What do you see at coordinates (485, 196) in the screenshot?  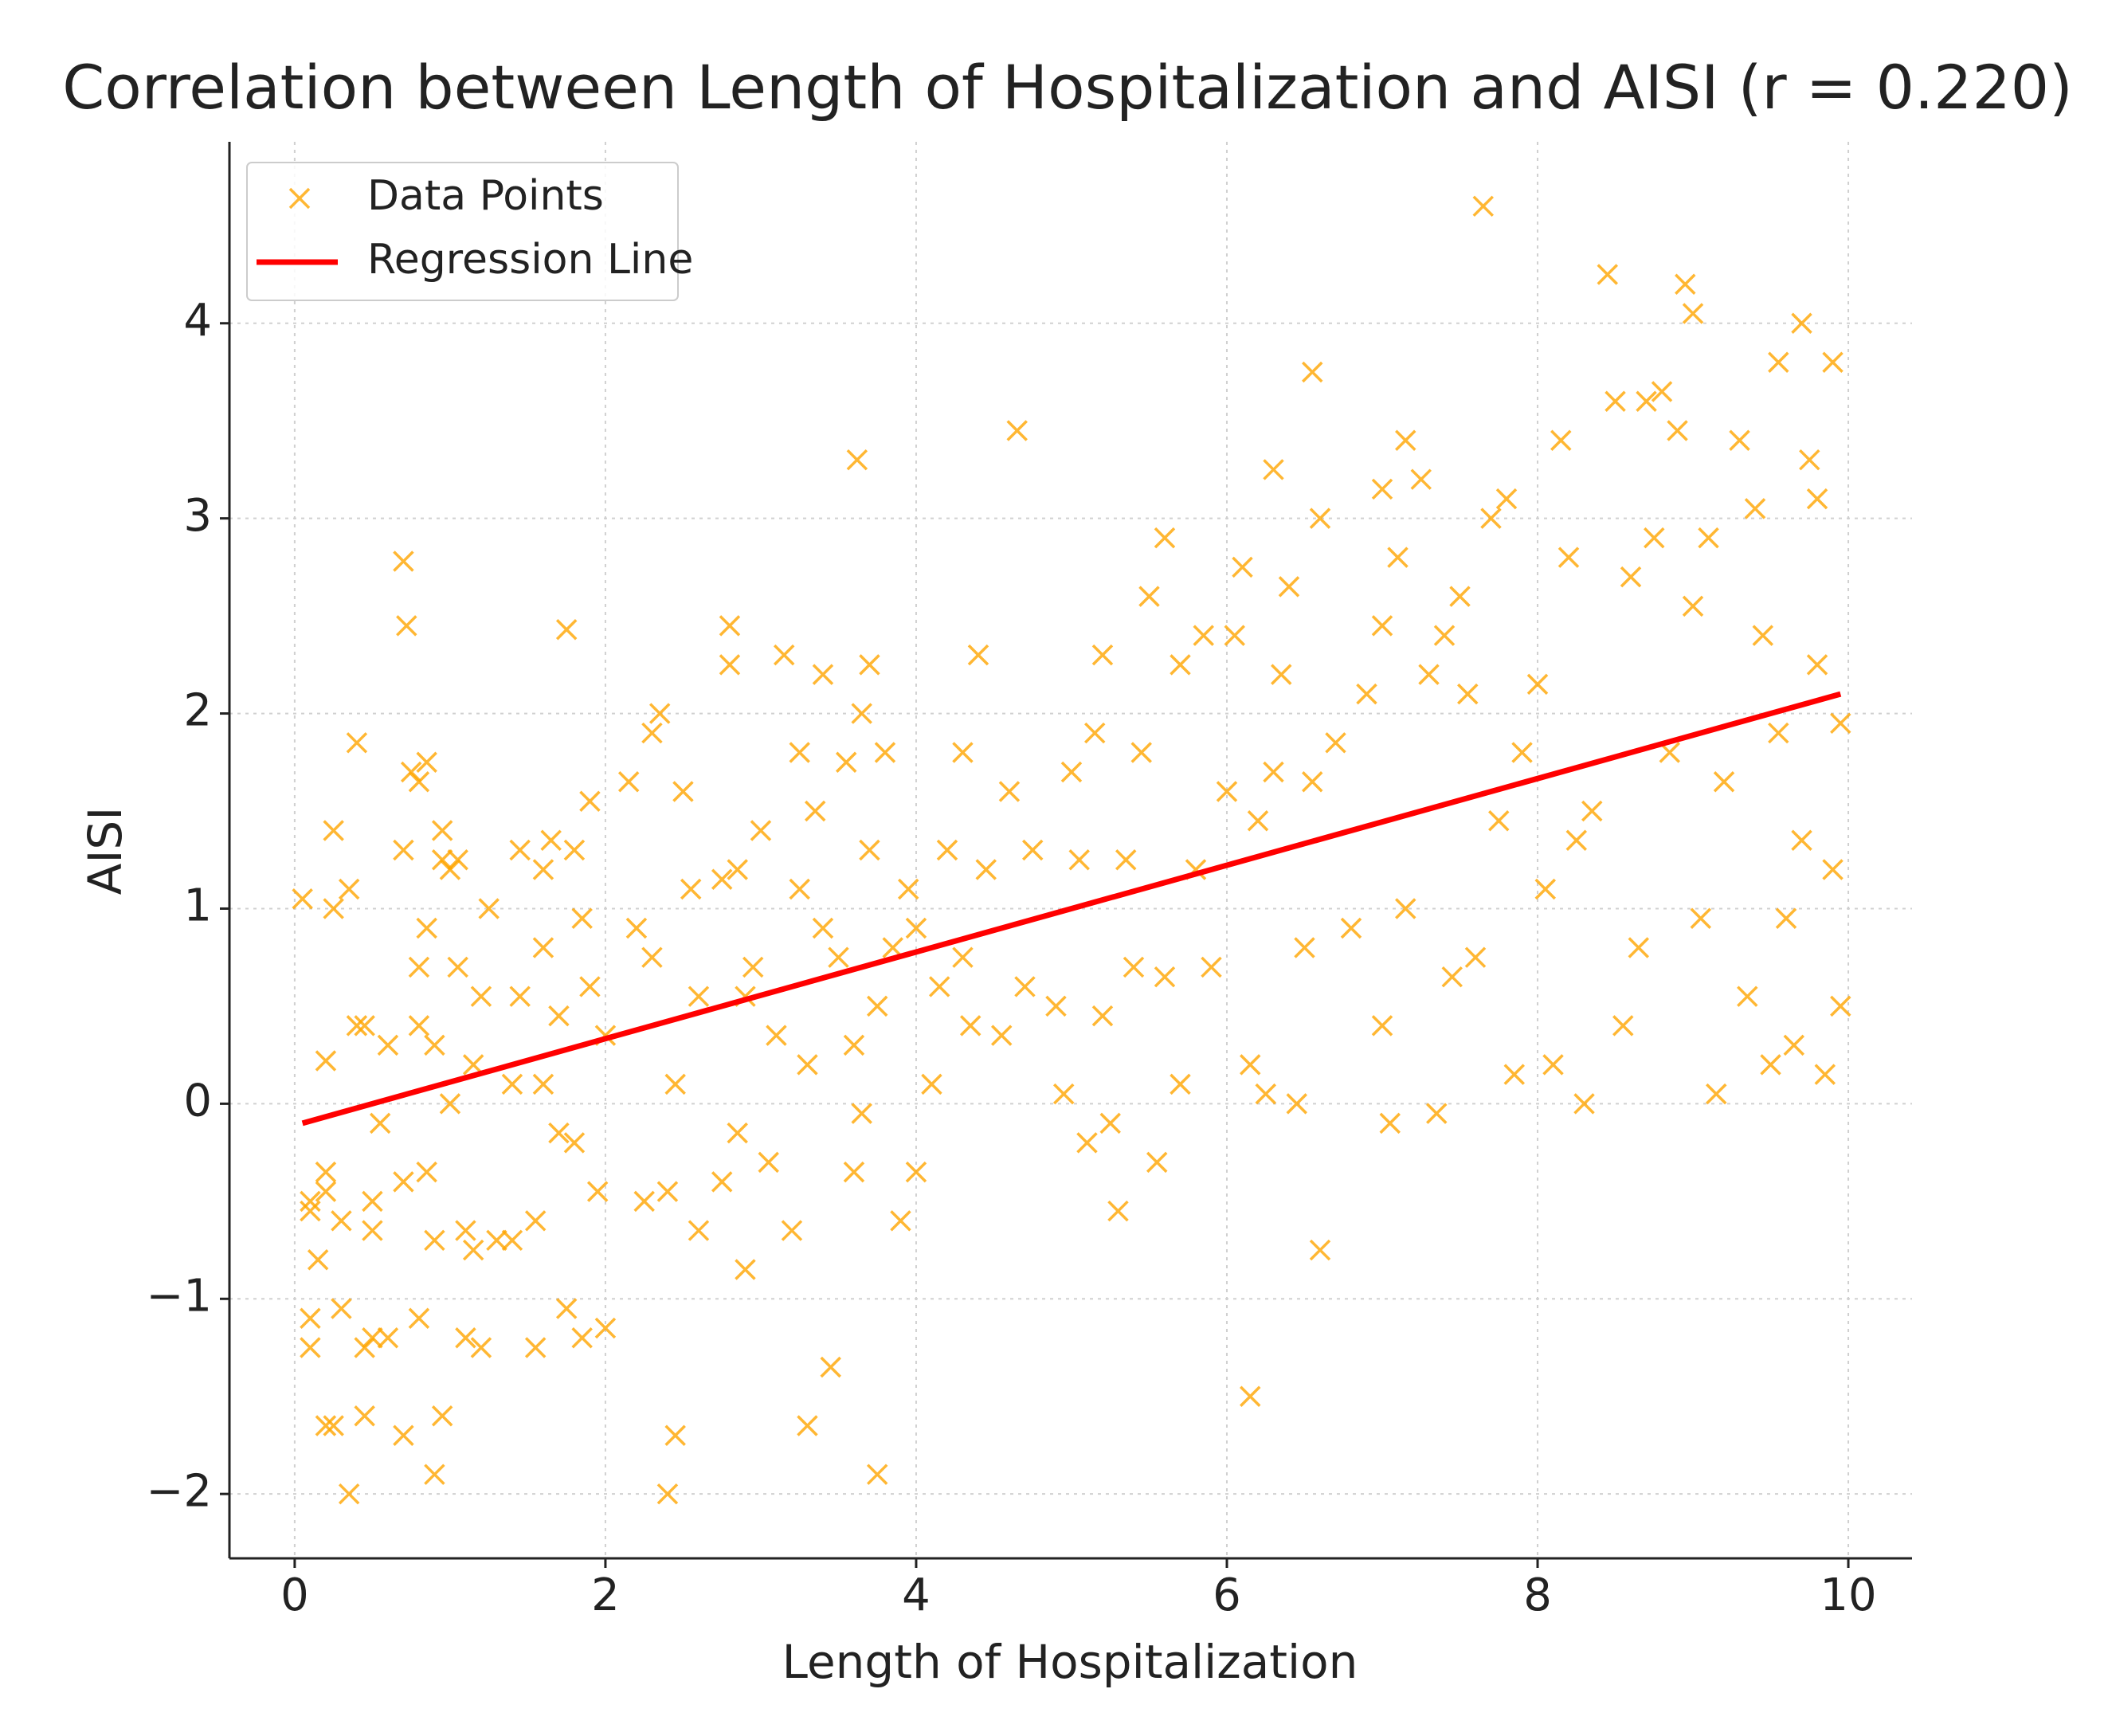 I see `legend-label: Data Points` at bounding box center [485, 196].